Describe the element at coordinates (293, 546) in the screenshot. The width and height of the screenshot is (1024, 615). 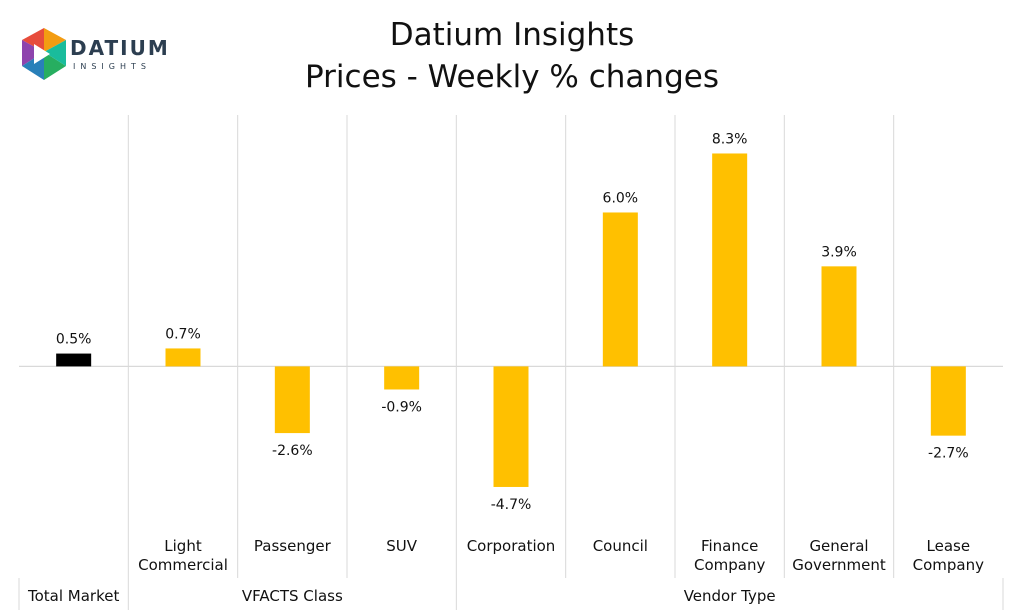
I see `category-label: Passenger` at that location.